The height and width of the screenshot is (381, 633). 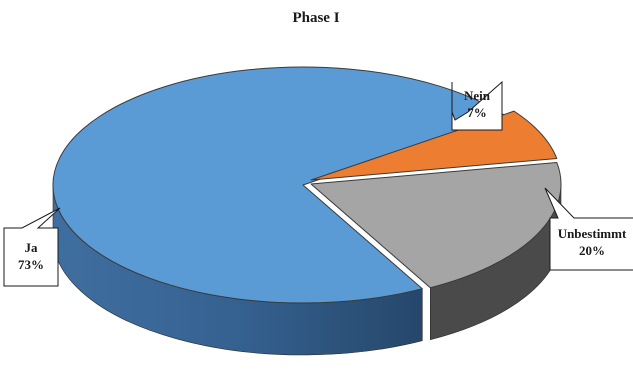 I want to click on callout-nein: Nein 7%, so click(x=477, y=105).